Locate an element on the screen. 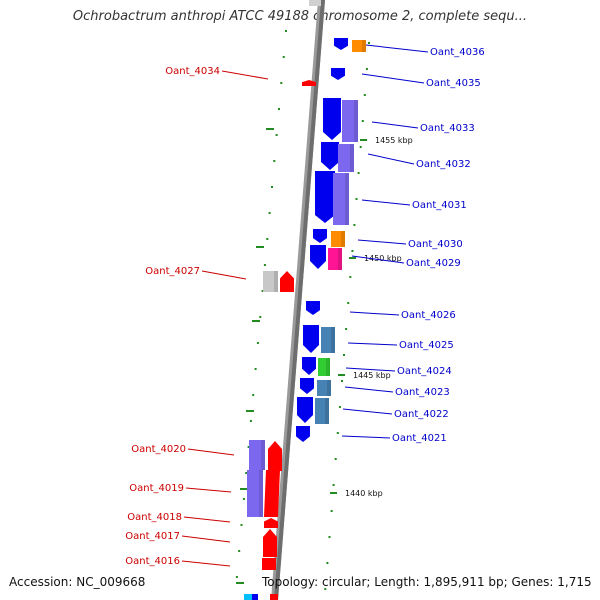 This screenshot has height=600, width=600. chromosome-backbone is located at coordinates (298, 300).